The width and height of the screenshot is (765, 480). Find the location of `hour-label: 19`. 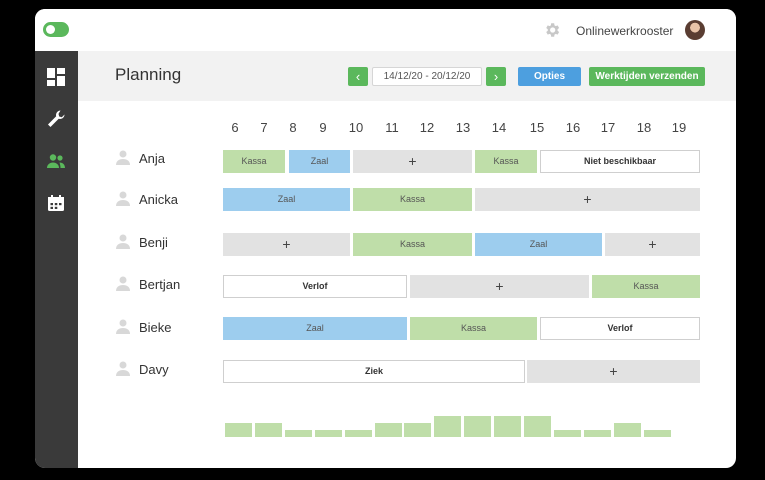

hour-label: 19 is located at coordinates (679, 127).